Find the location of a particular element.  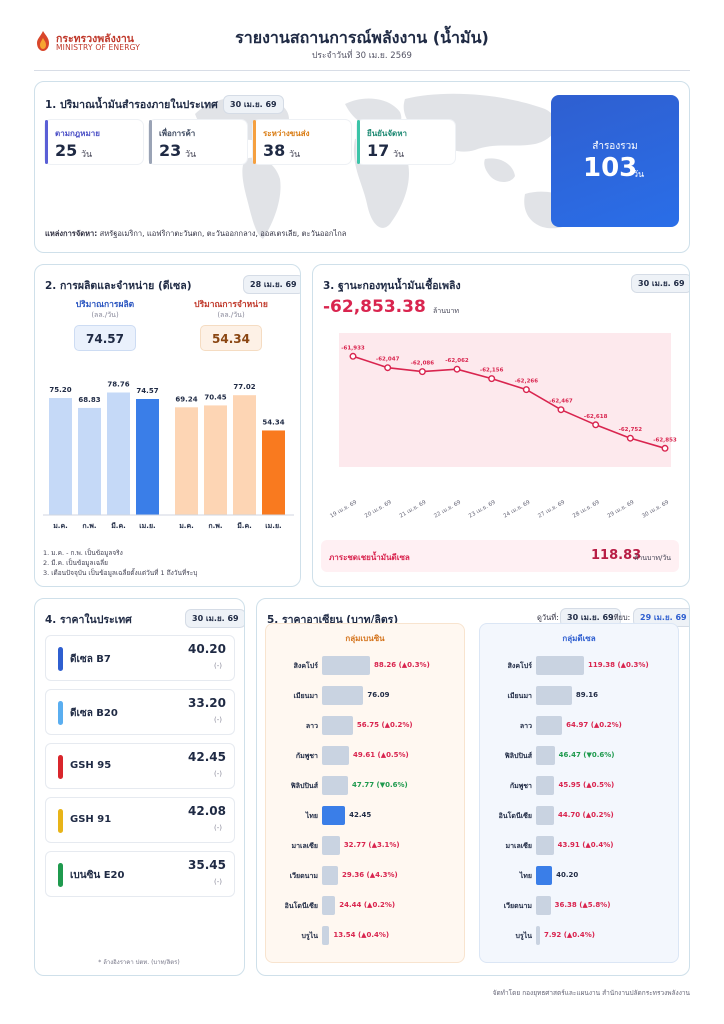

ministry-logo: กระทรวงพลังงาน MINISTRY OF ENERGY is located at coordinates (99, 42).